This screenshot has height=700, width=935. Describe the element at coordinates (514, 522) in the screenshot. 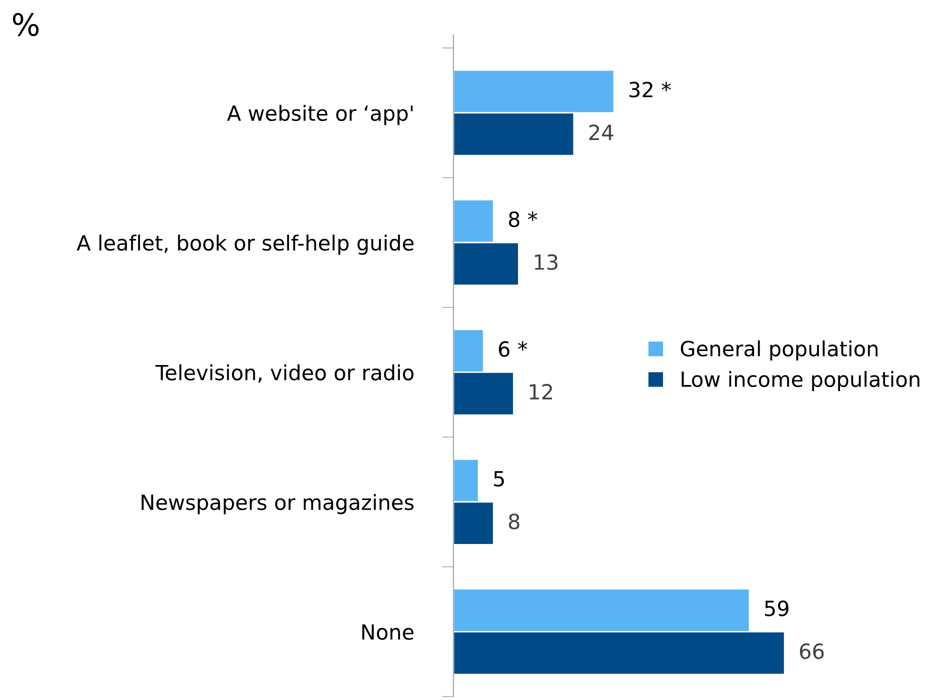

I see `data-label: 8` at that location.